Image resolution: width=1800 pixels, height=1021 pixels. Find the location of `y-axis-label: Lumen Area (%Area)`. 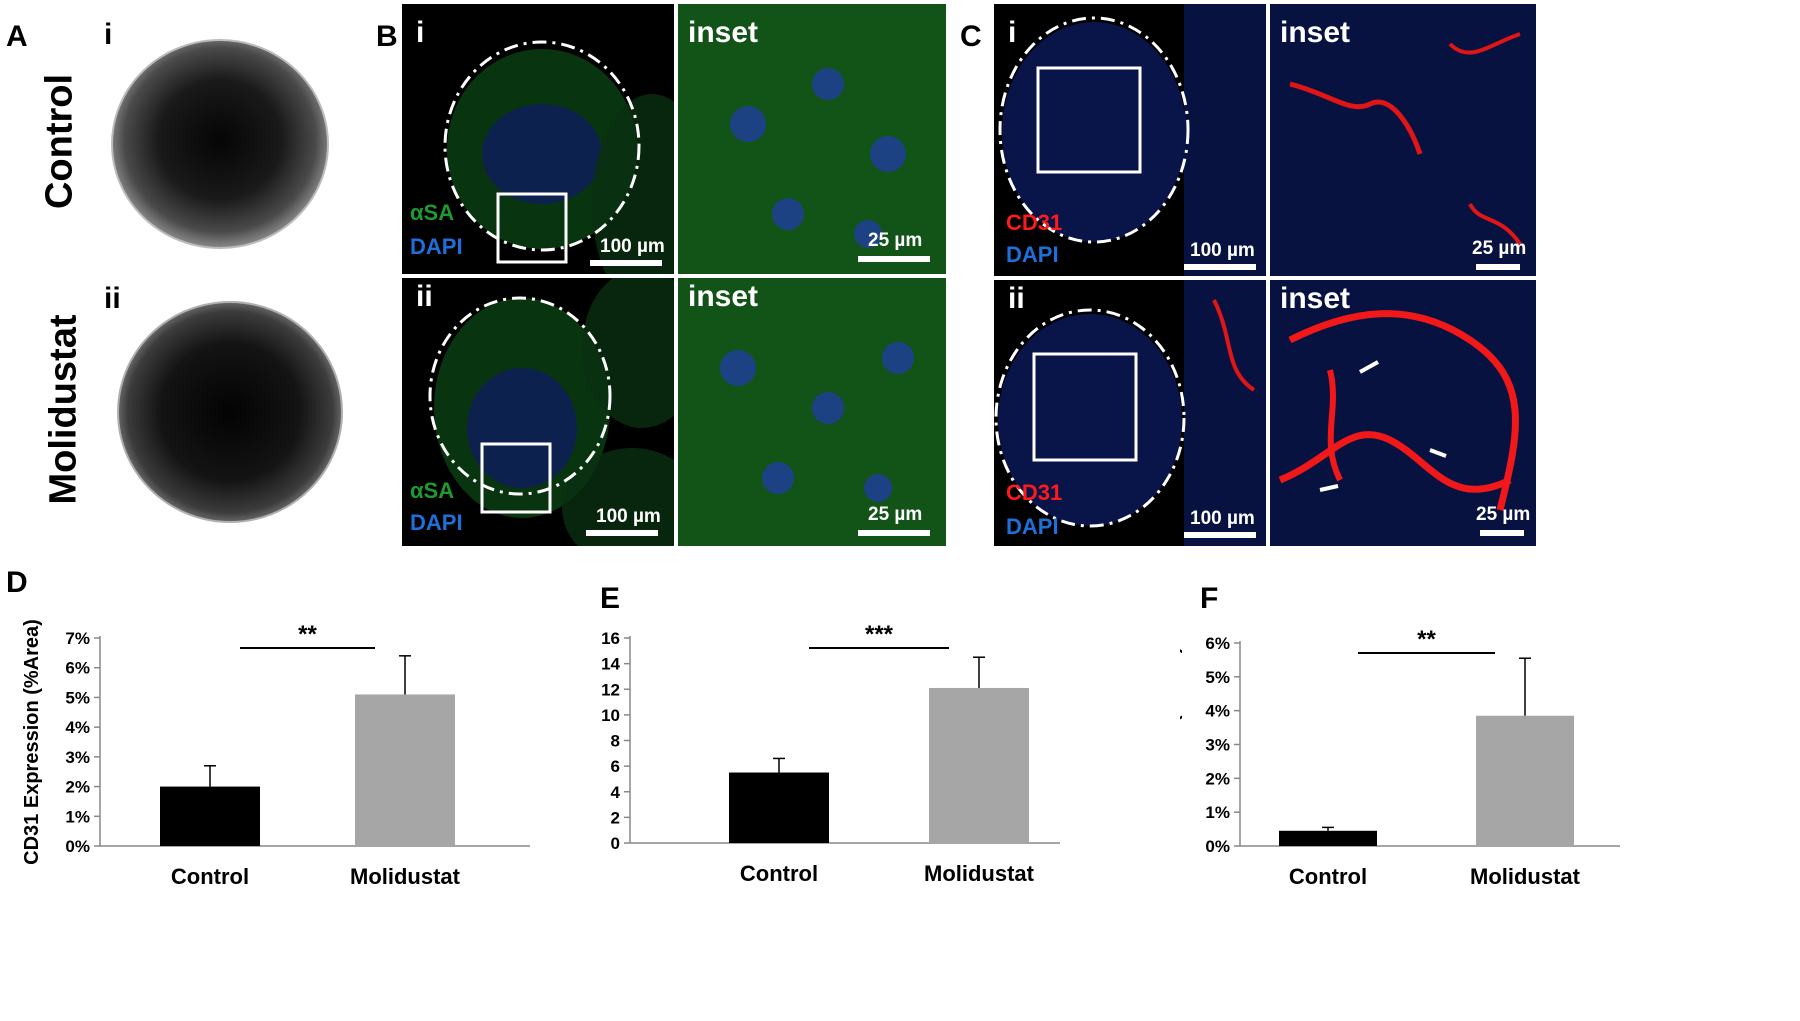

y-axis-label: Lumen Area (%Area) is located at coordinates (1181, 745).